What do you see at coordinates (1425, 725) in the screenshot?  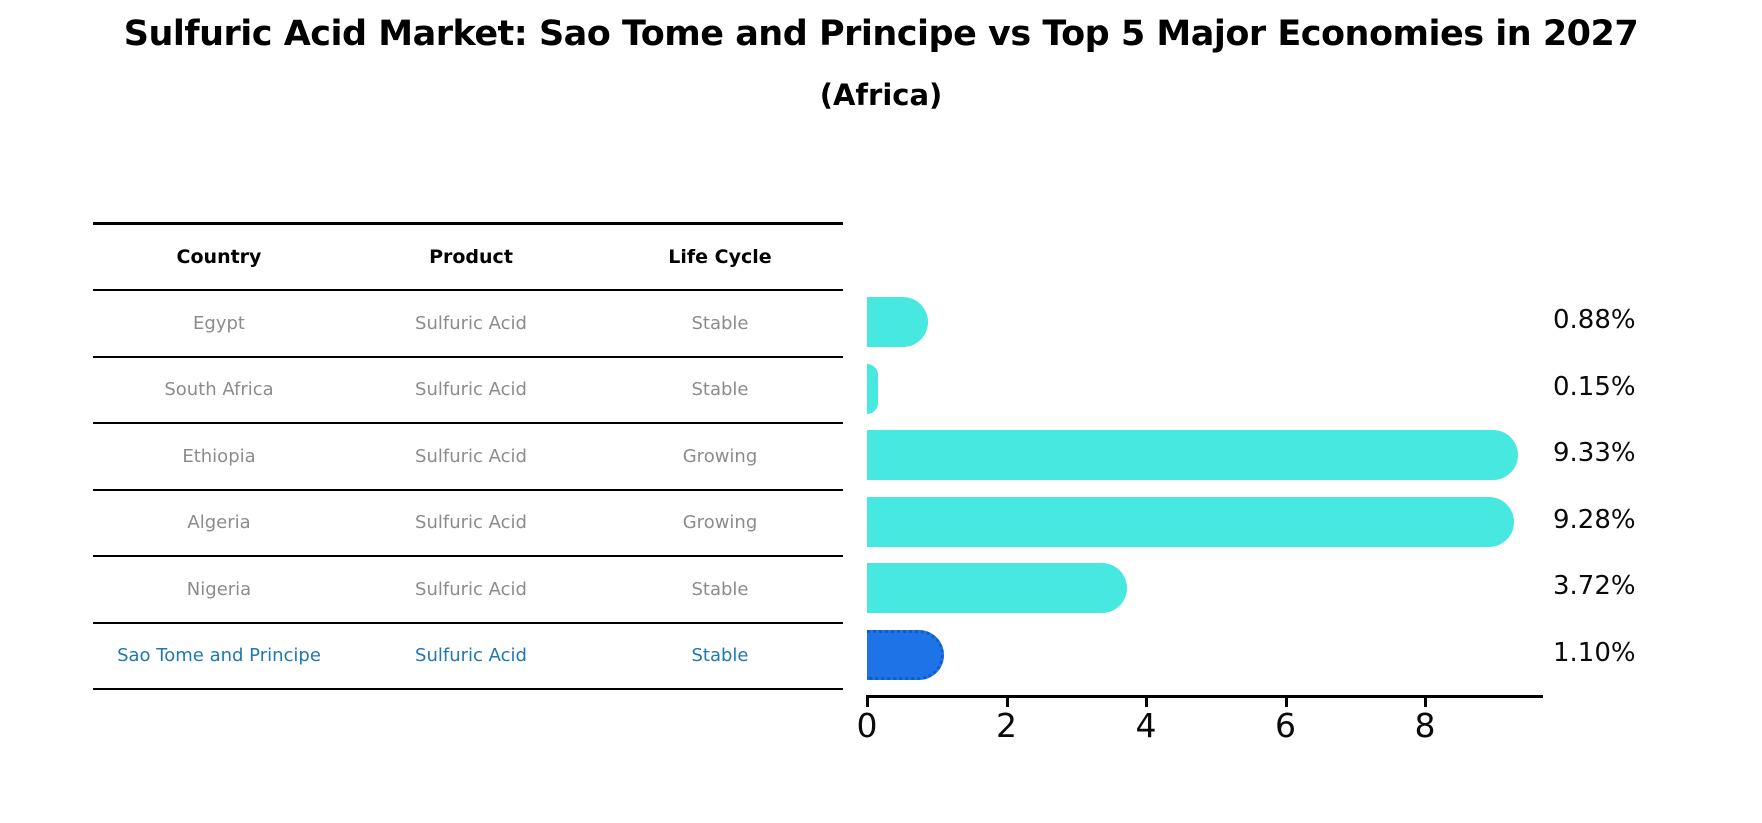 I see `x-axis-tick-label: 8` at bounding box center [1425, 725].